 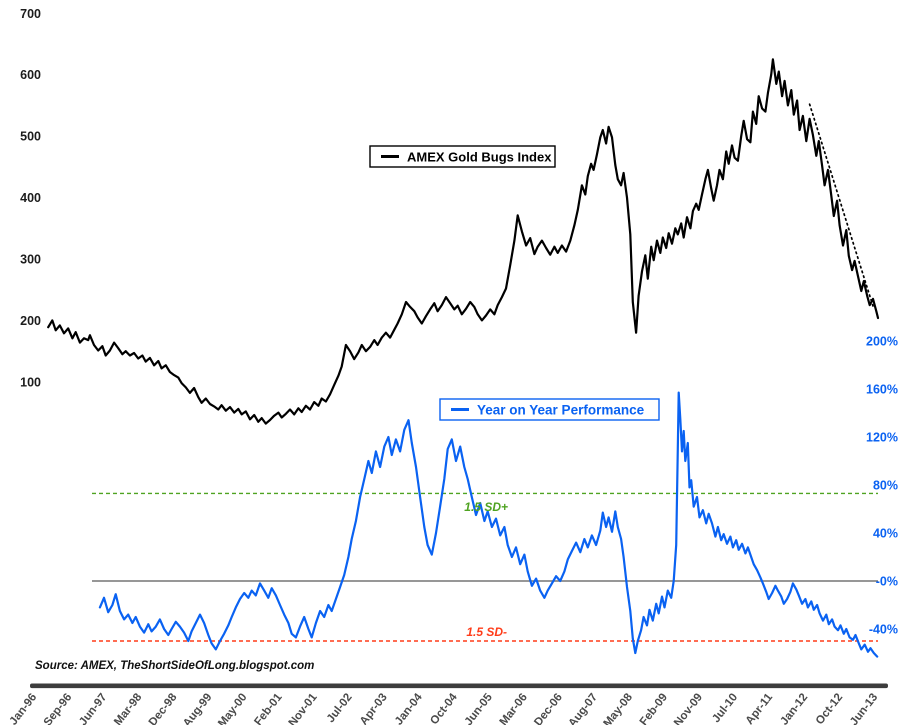 I want to click on left-axis: 700 600 500 400 300 200 100, so click(x=30, y=198).